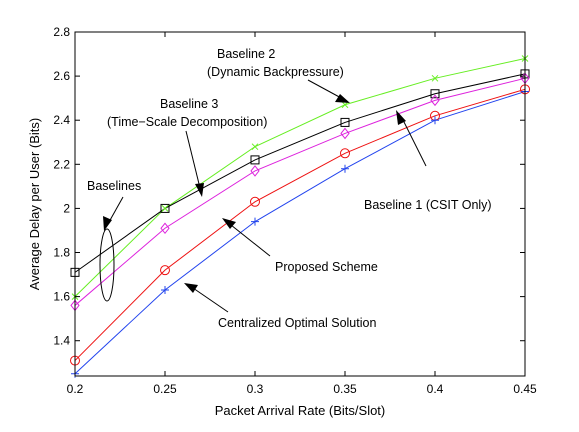 This screenshot has height=432, width=579. Describe the element at coordinates (300, 410) in the screenshot. I see `x-axis-label: Packet Arrival Rate (Bits/Slot)` at that location.